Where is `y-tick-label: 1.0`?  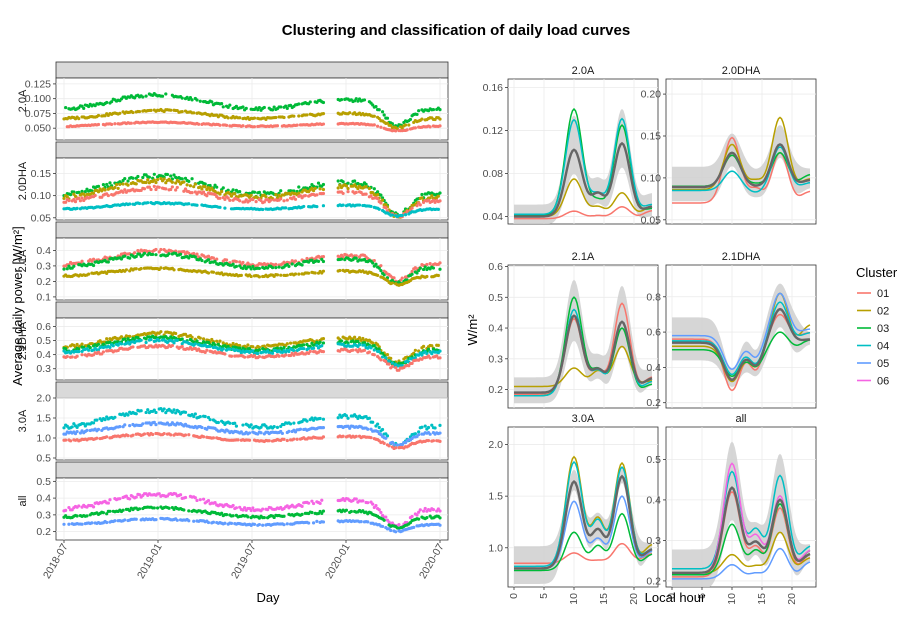 y-tick-label: 1.0 is located at coordinates (495, 548).